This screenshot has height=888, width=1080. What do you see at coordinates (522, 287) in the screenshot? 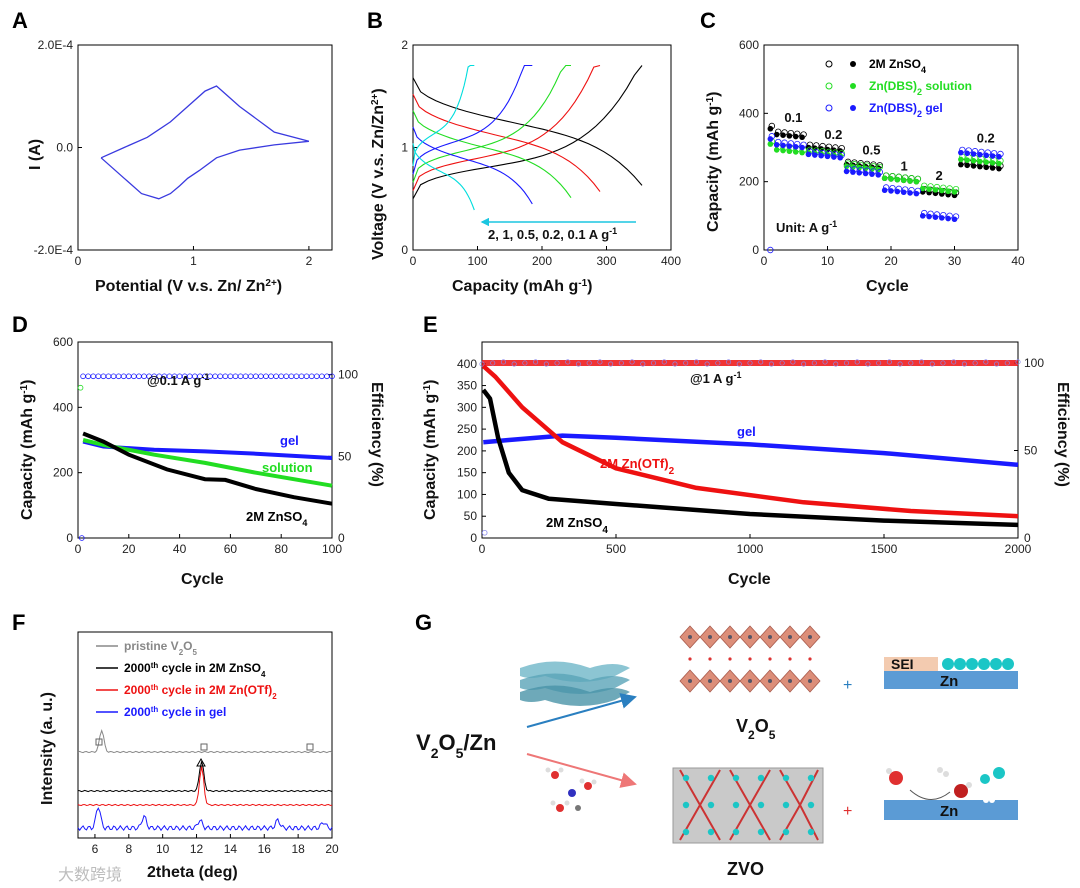
I see `panel-b-xlabel: Capacity (mAh g-1)` at bounding box center [522, 287].